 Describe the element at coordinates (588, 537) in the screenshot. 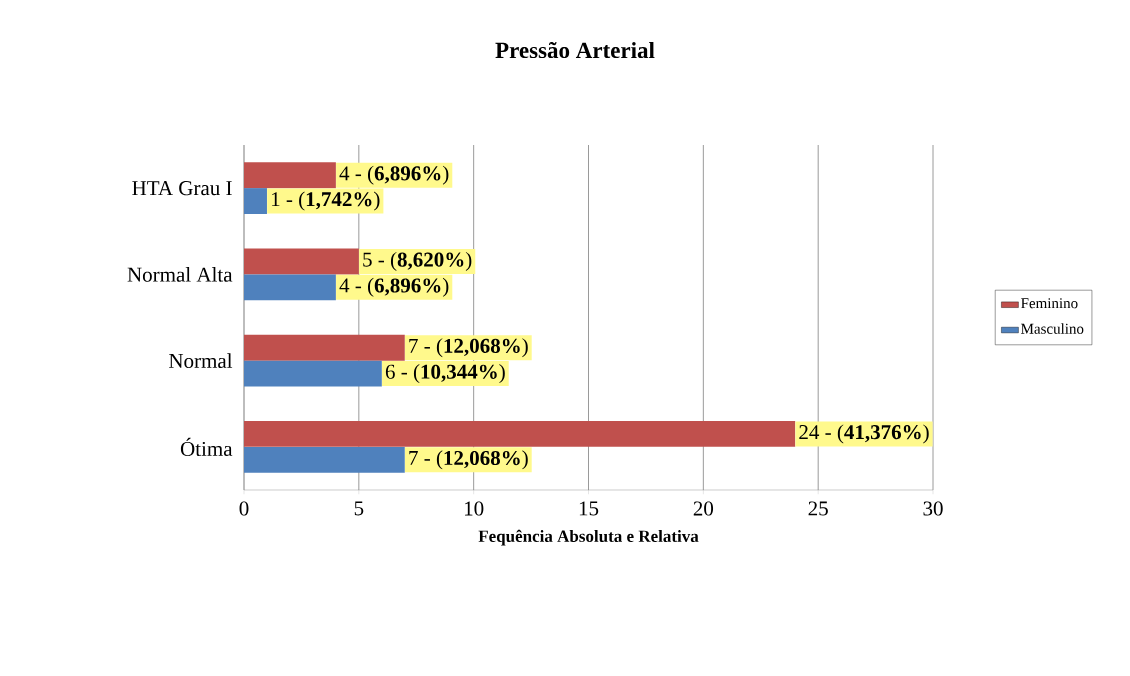

I see `x-axis-title: Fequência Absoluta e Relativa` at that location.